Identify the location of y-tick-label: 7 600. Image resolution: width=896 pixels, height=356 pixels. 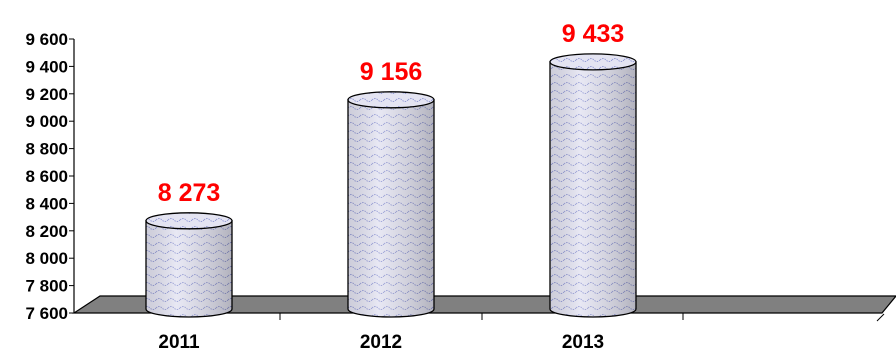
(46, 313).